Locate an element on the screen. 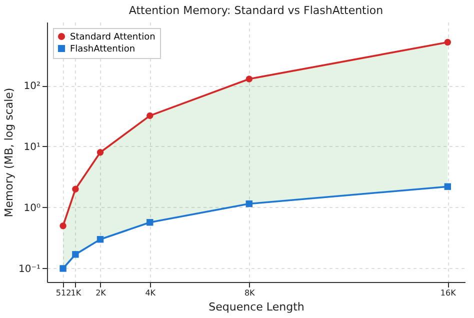 Image resolution: width=474 pixels, height=318 pixels. x-axis-title: Sequence Length is located at coordinates (256, 307).